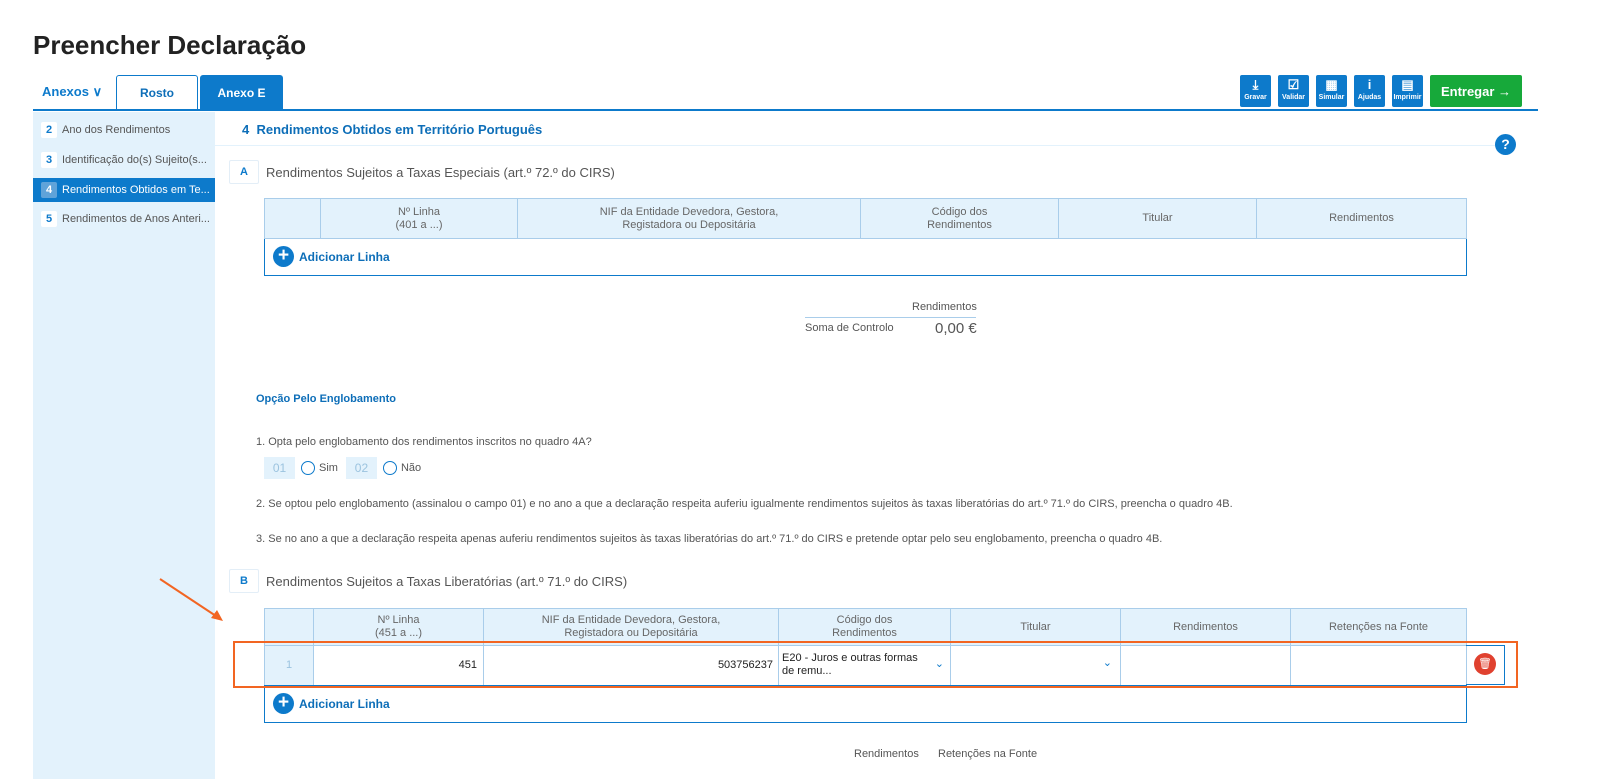  I want to click on quadro-b-add-line-button: + Adicionar Linha, so click(331, 703).